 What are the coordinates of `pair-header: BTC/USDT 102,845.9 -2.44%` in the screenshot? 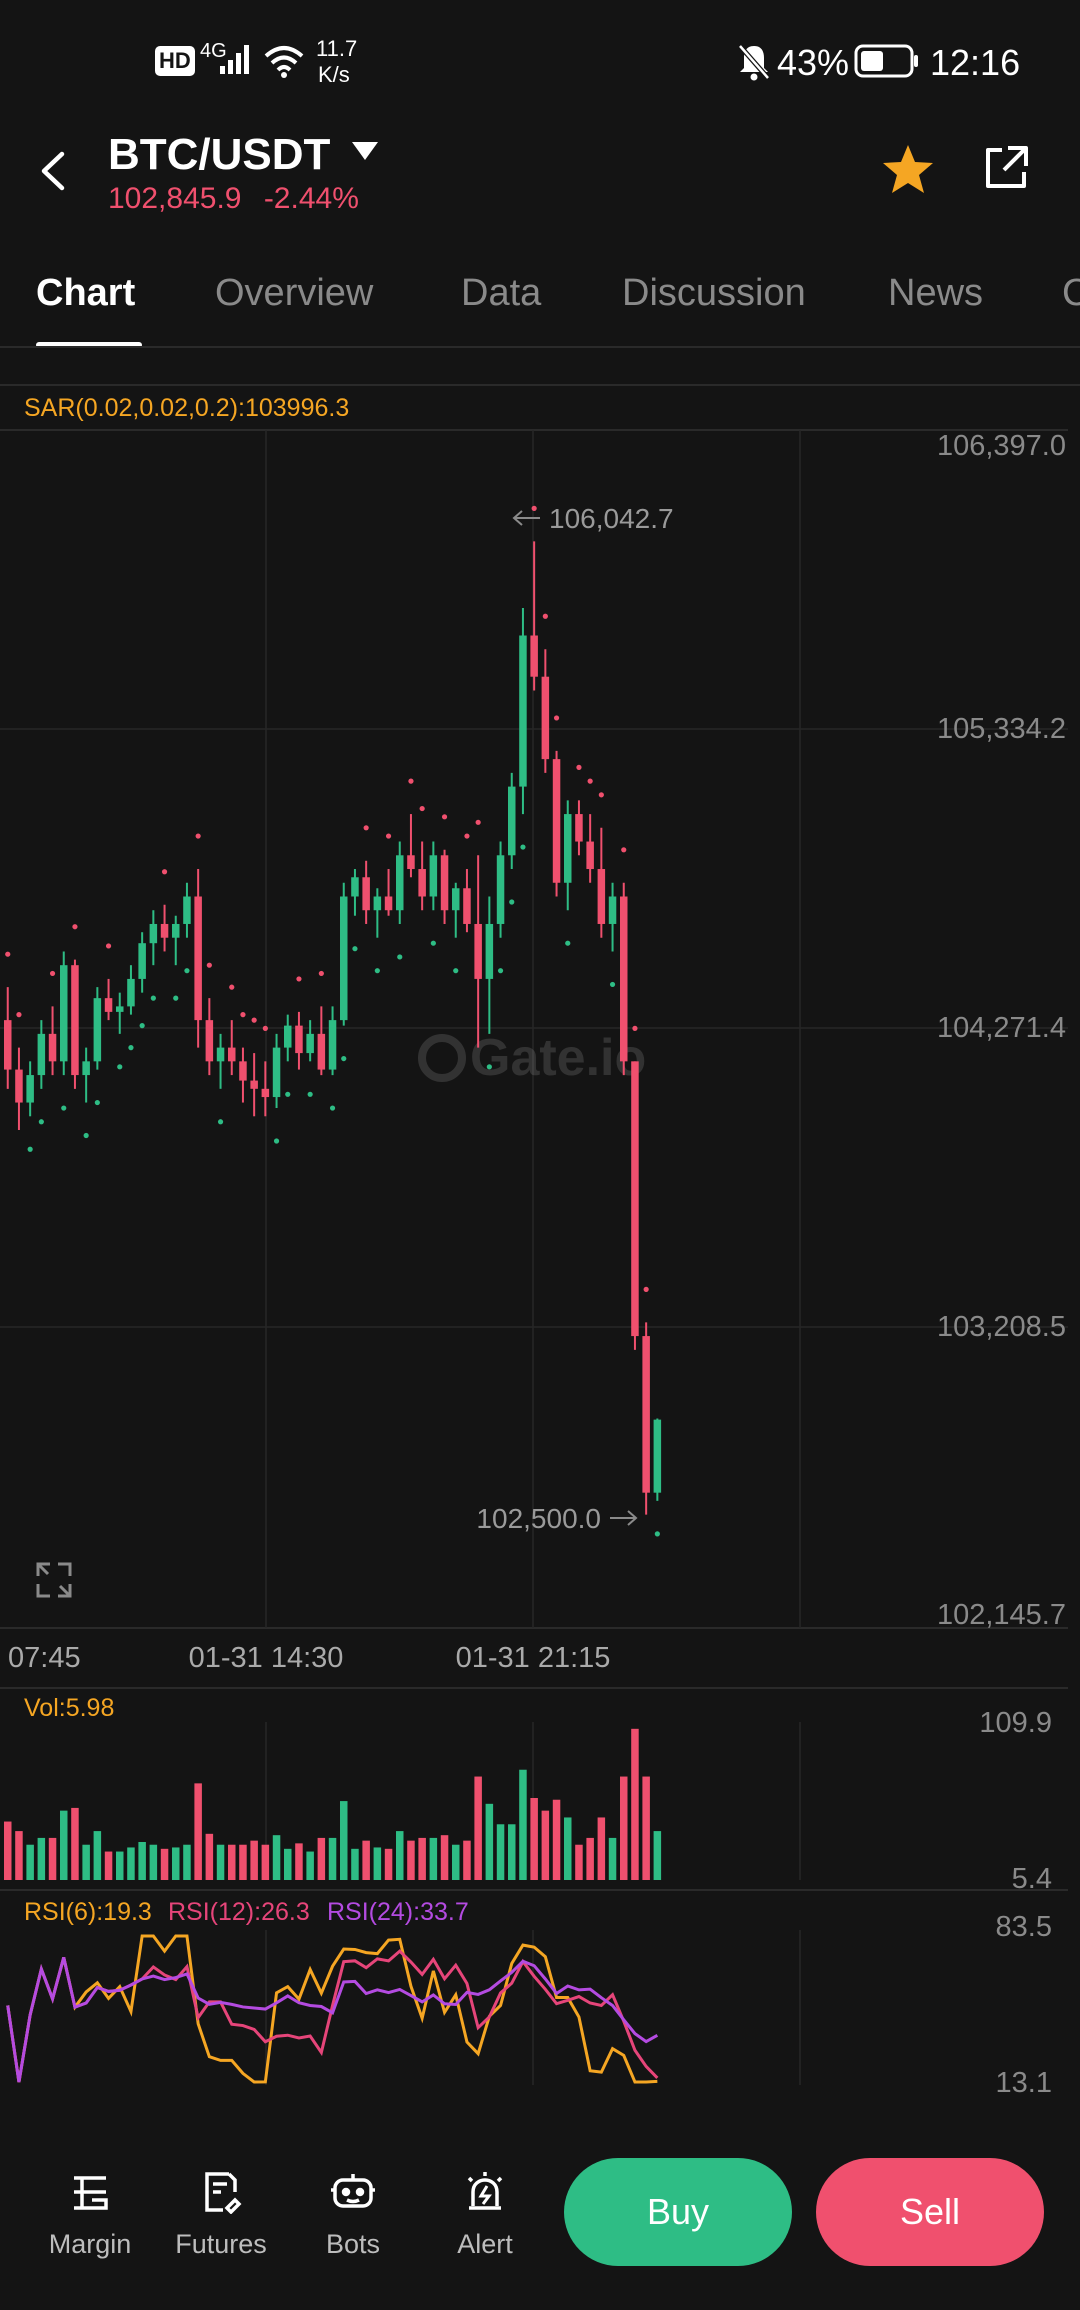 It's located at (540, 200).